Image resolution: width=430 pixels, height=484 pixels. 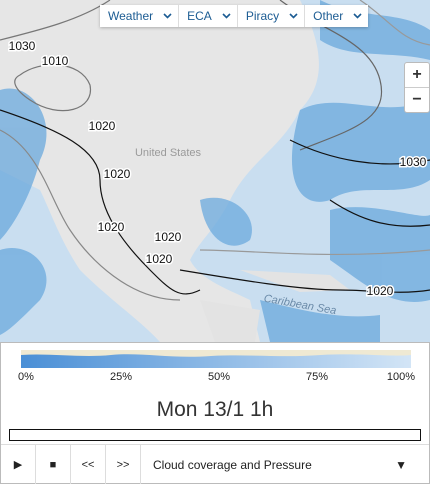 I want to click on scale-labels: 0% 25% 50% 75% 100%, so click(x=215, y=378).